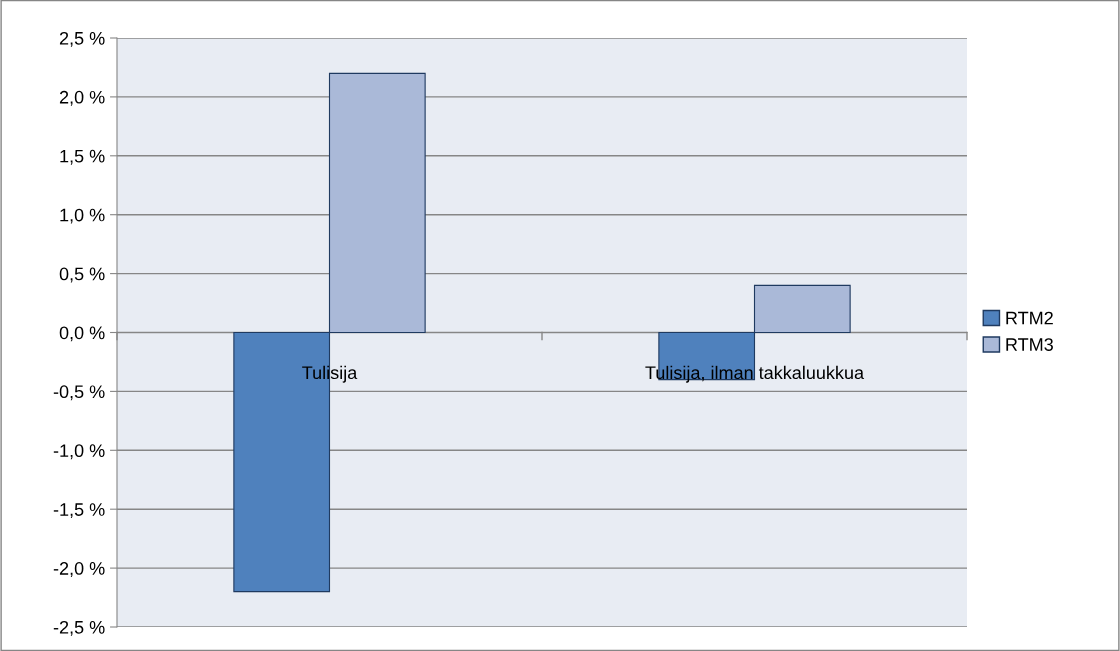 The width and height of the screenshot is (1120, 651). What do you see at coordinates (82, 98) in the screenshot?
I see `y-tick-label: 2,0 %` at bounding box center [82, 98].